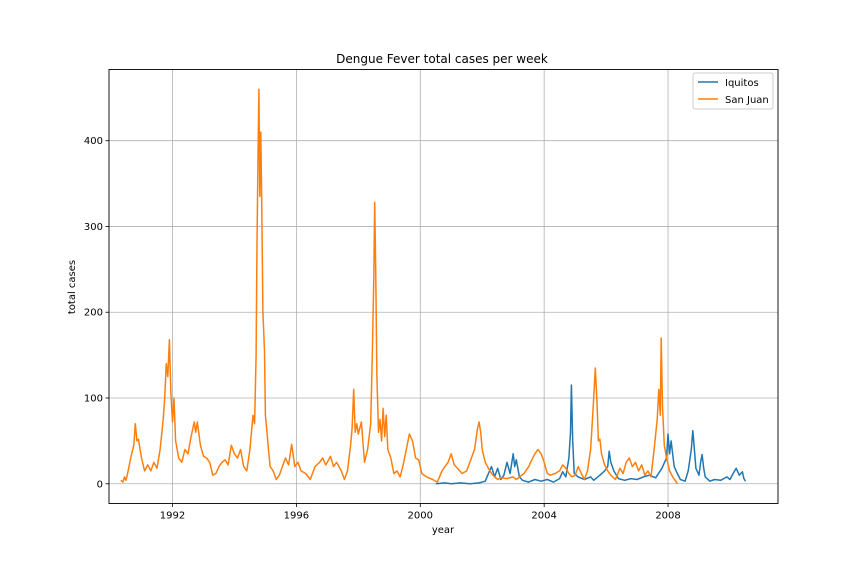  Describe the element at coordinates (93, 227) in the screenshot. I see `y-tick-label: 300` at that location.